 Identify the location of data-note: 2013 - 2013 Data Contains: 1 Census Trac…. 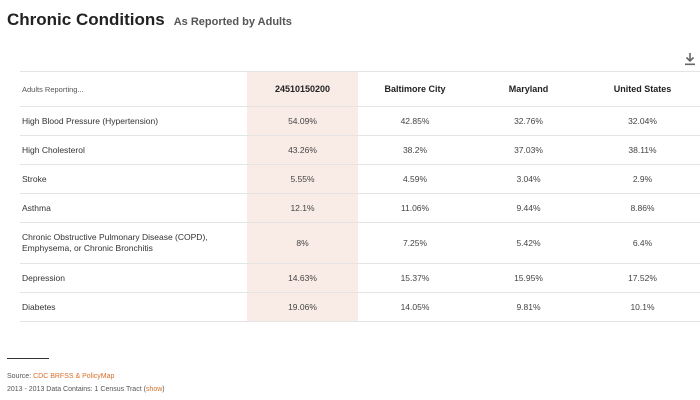
(76, 389).